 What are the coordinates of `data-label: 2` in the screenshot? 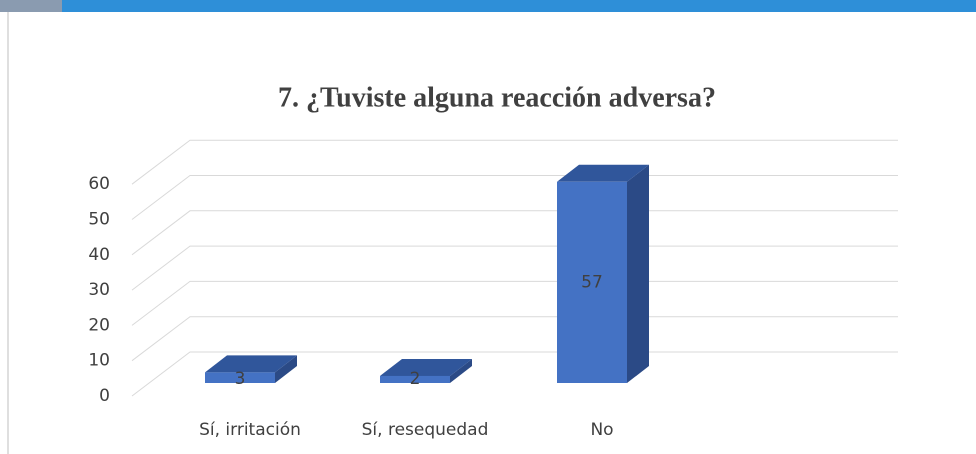 It's located at (415, 379).